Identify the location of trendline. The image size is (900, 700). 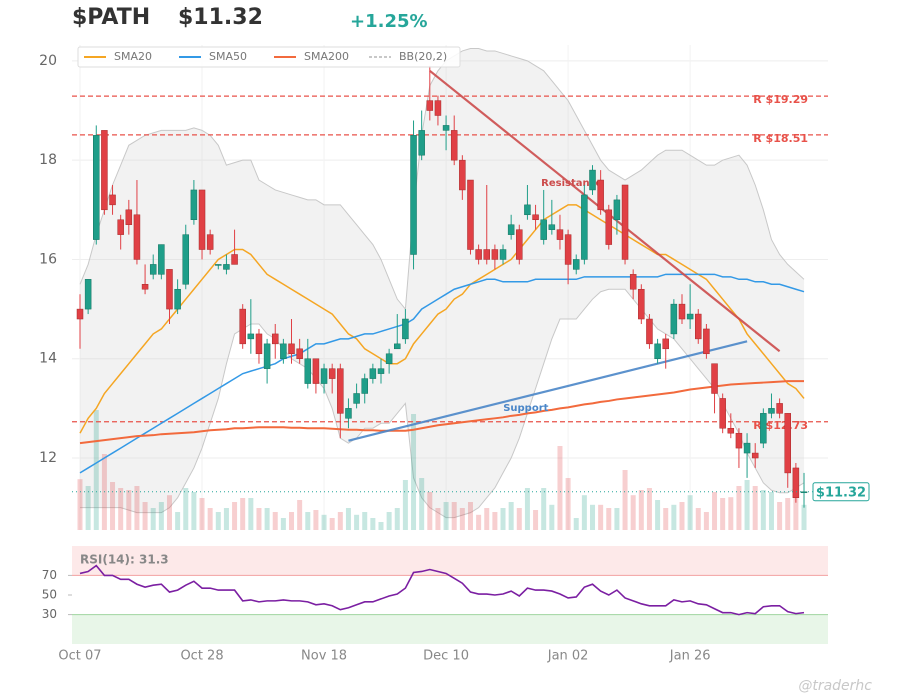
(548, 391).